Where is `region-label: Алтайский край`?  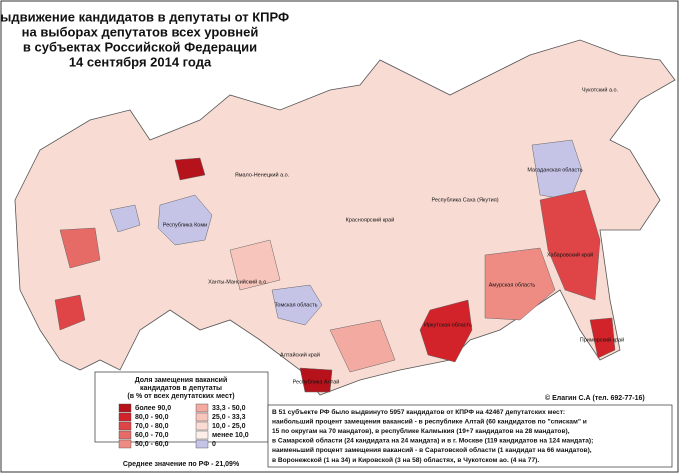 region-label: Алтайский край is located at coordinates (300, 354).